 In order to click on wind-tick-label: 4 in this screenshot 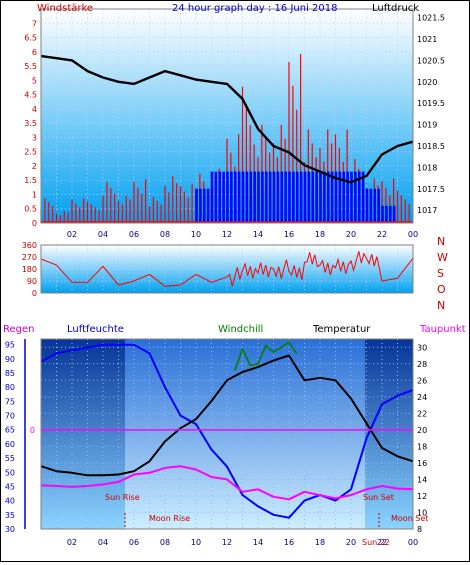, I will do `click(34, 109)`.